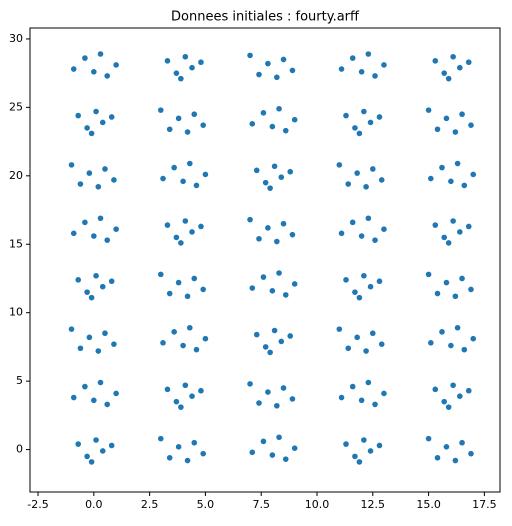  I want to click on x-tick-label: -2.5, so click(37, 504).